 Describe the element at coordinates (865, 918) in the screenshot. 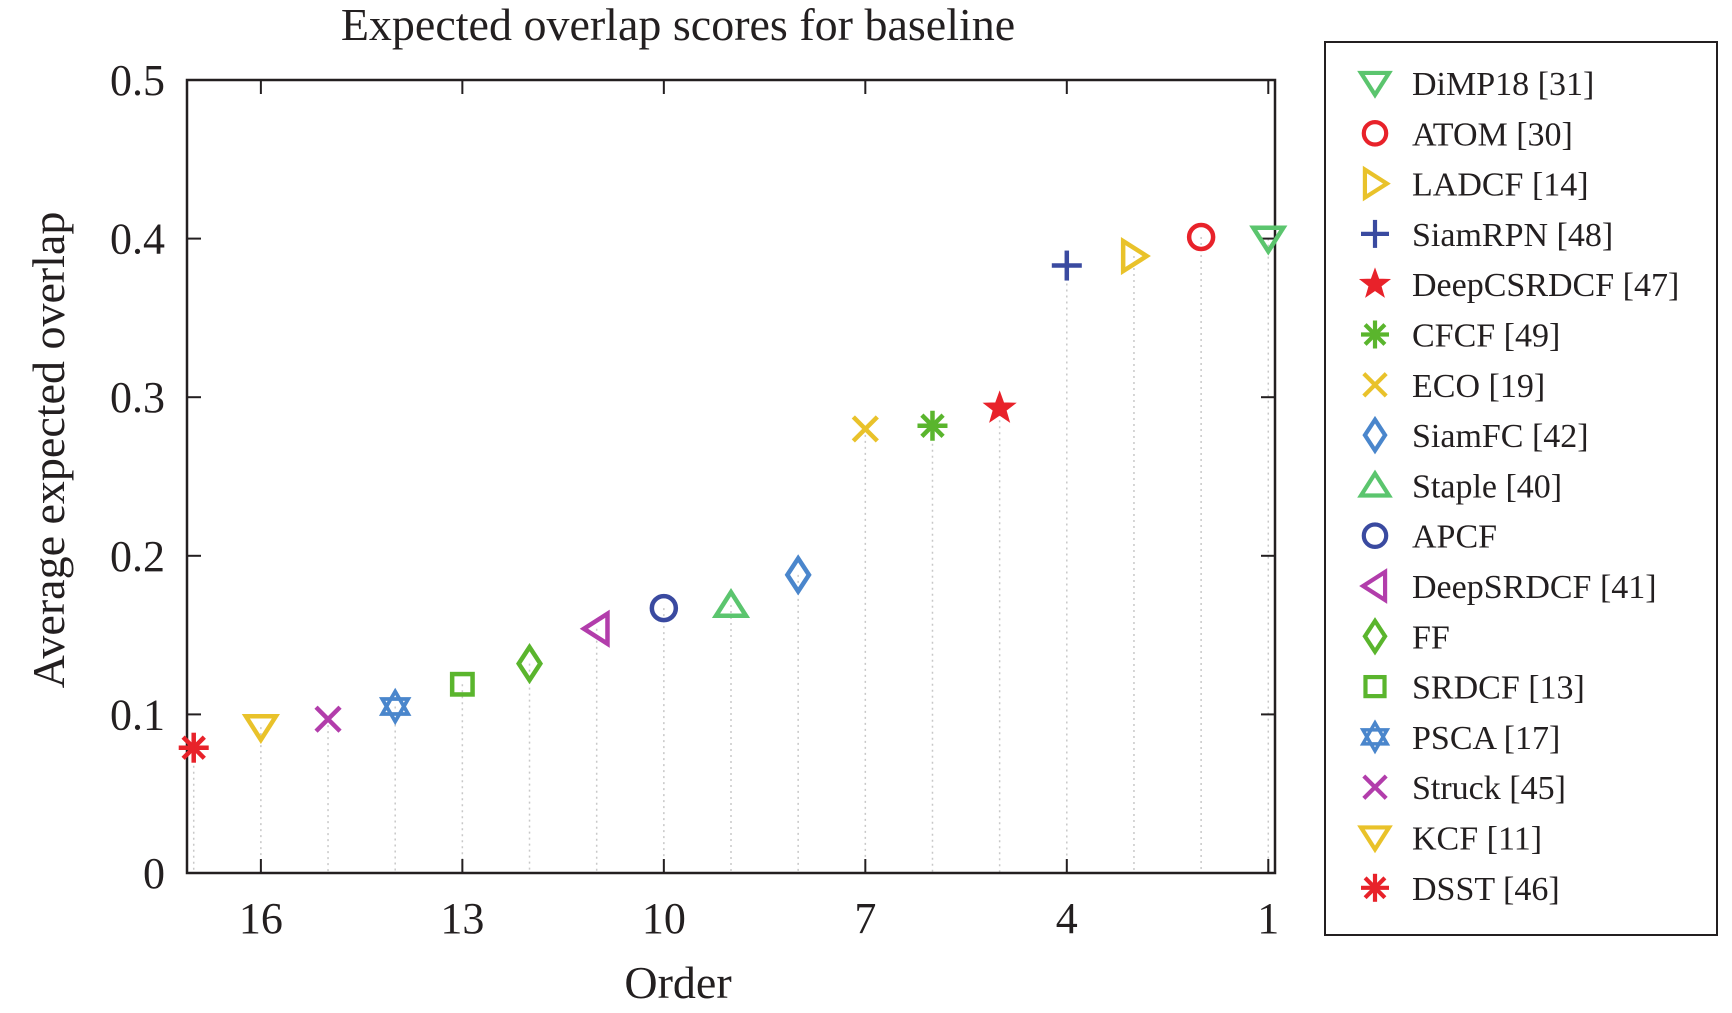

I see `x-tick-label: 7` at that location.